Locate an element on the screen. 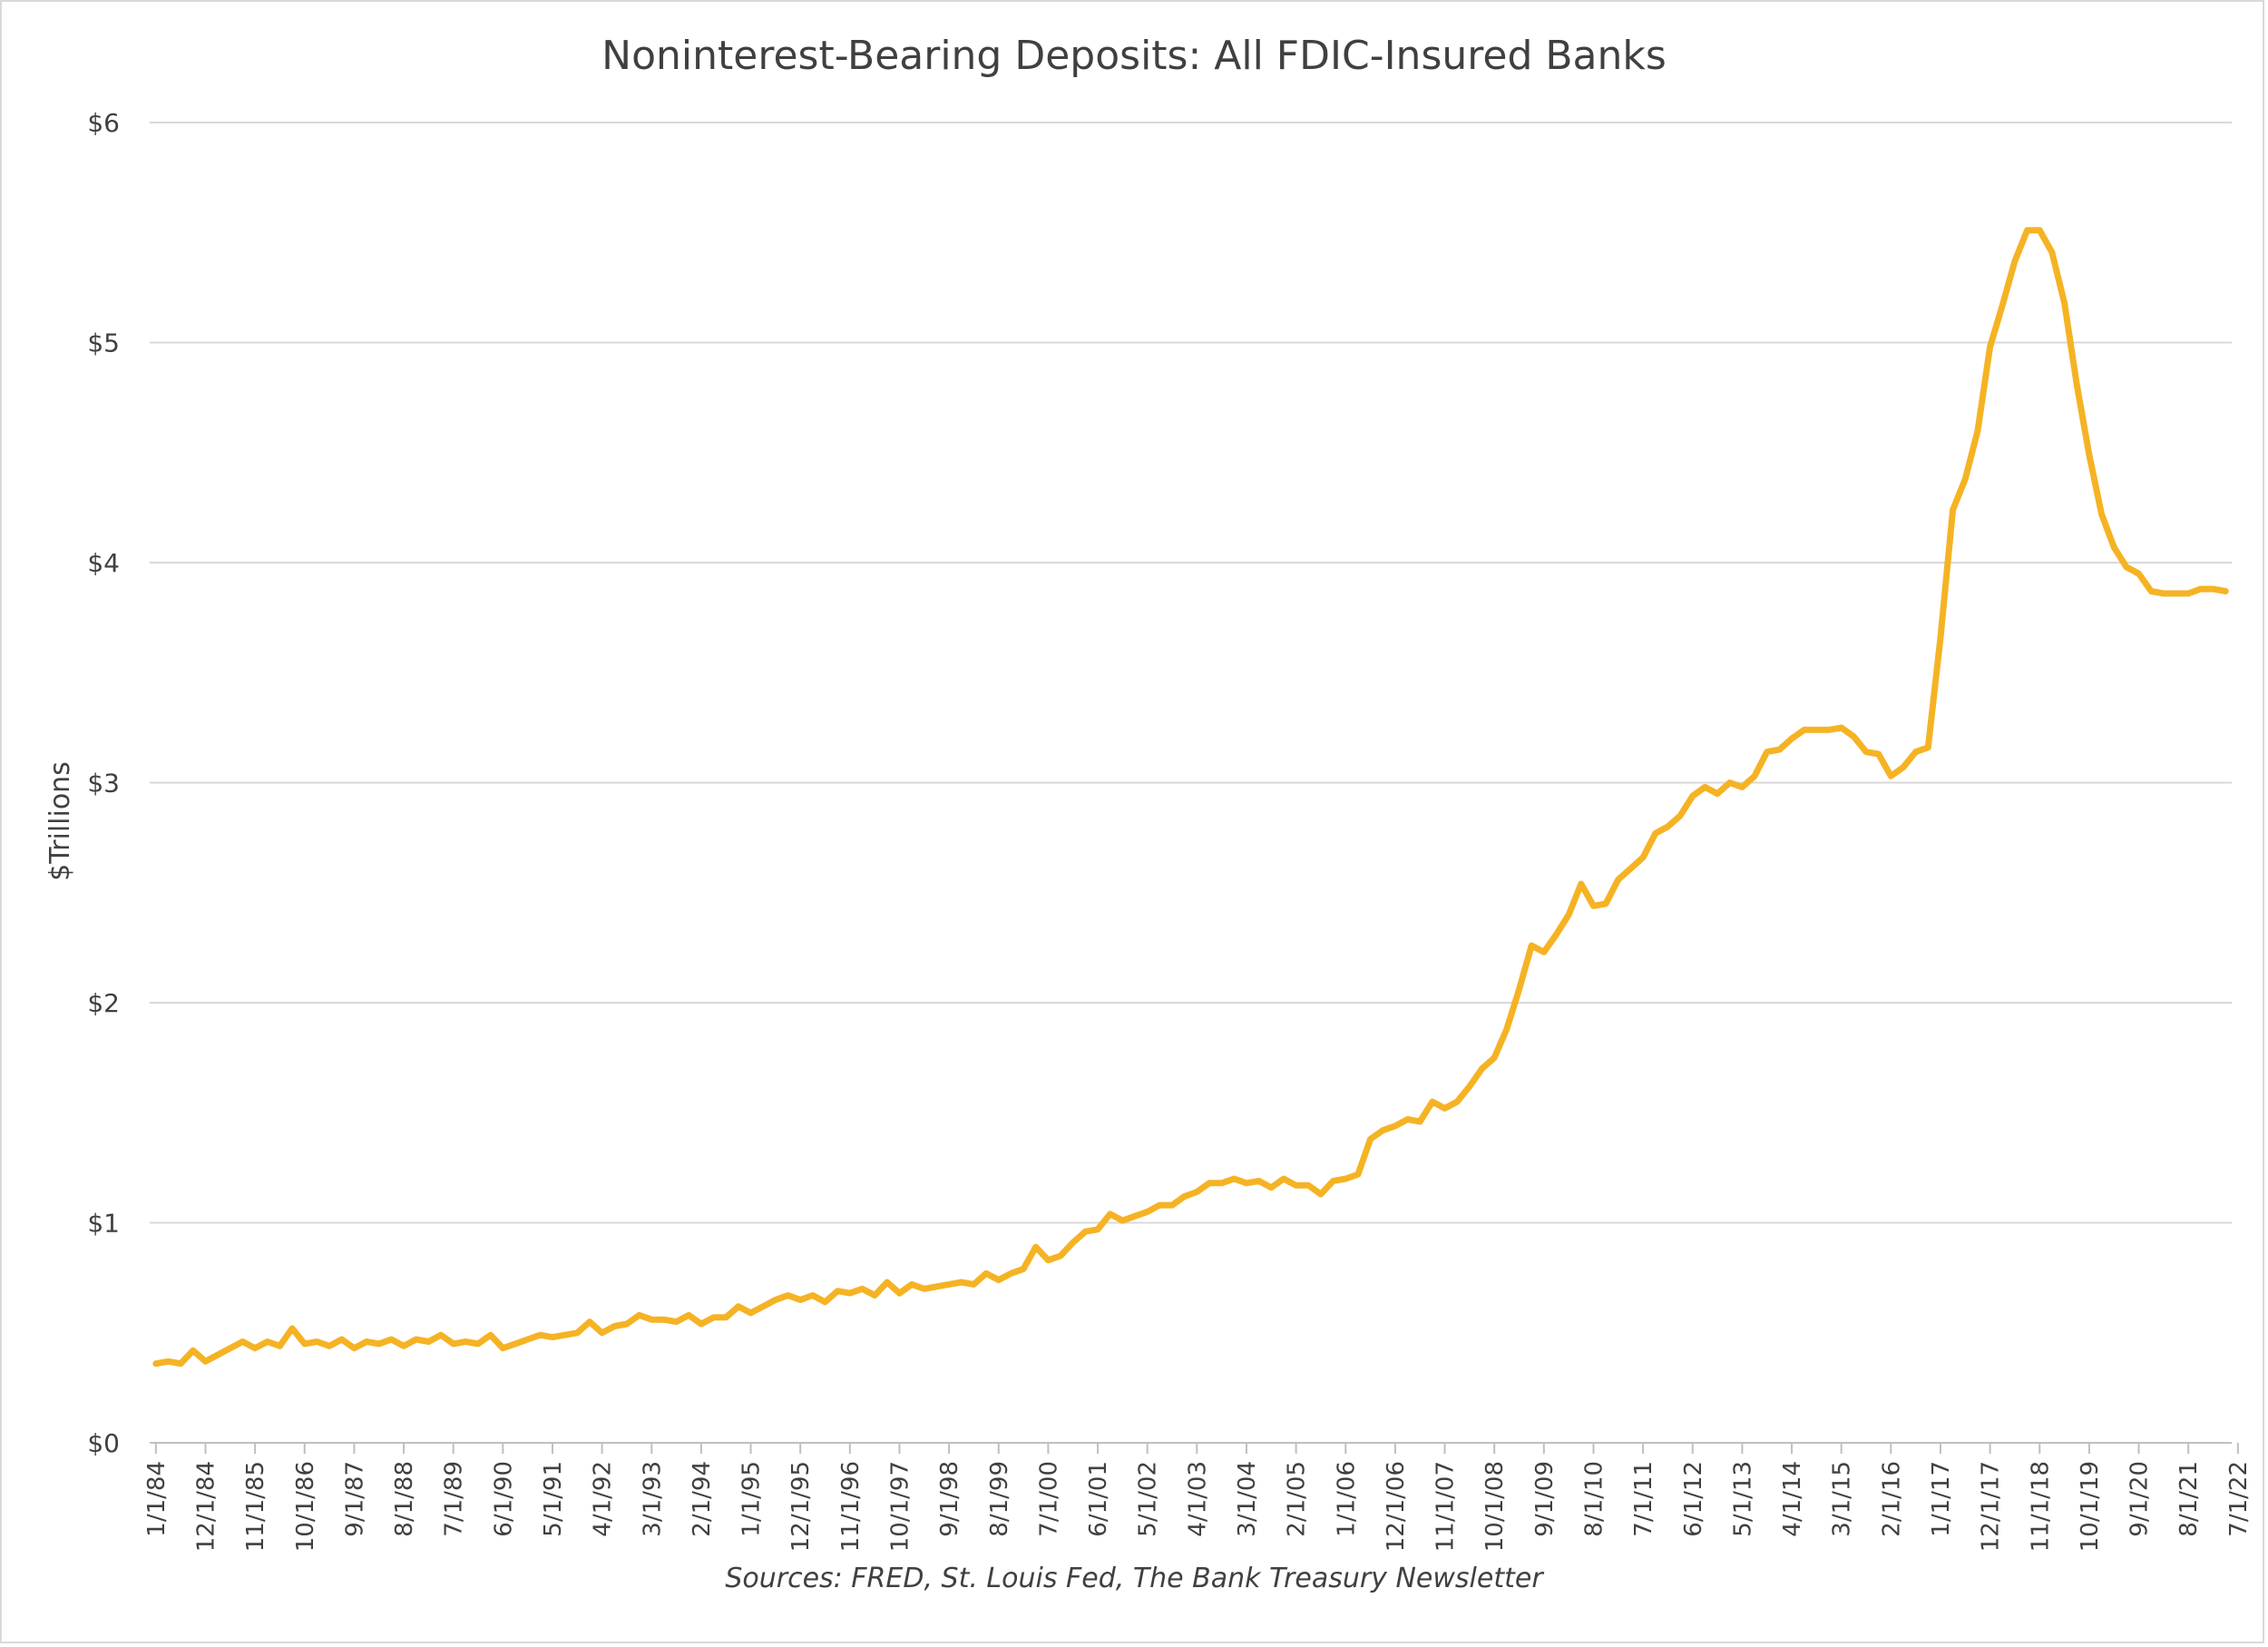 This screenshot has height=1647, width=2268. x-tick-label: 1/1/17 is located at coordinates (1941, 1499).